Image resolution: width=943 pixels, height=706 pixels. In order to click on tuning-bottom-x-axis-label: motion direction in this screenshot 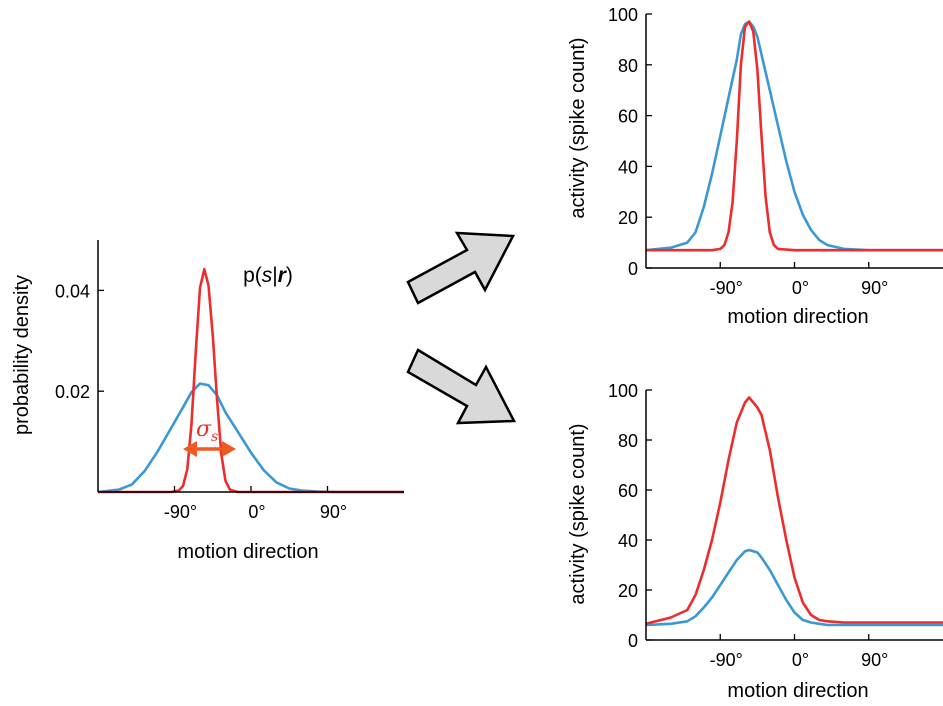, I will do `click(797, 691)`.